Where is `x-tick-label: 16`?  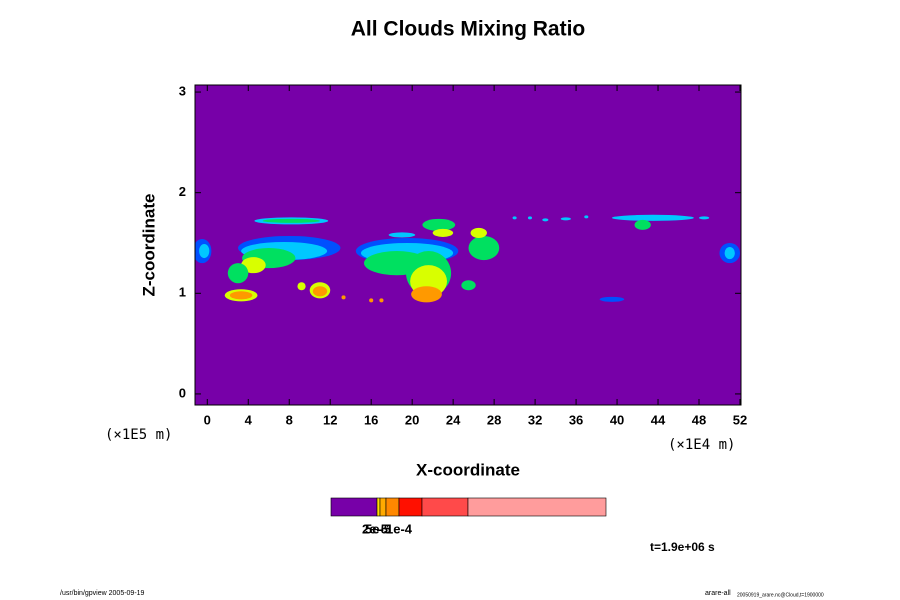 x-tick-label: 16 is located at coordinates (371, 419).